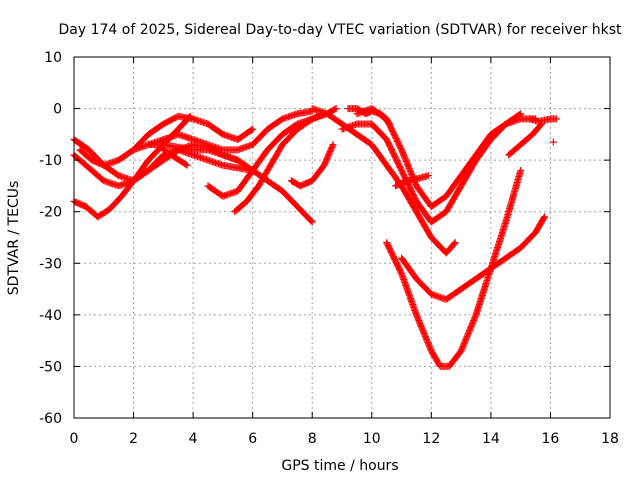 The image size is (640, 480). I want to click on y-tick-label: 0, so click(57, 110).